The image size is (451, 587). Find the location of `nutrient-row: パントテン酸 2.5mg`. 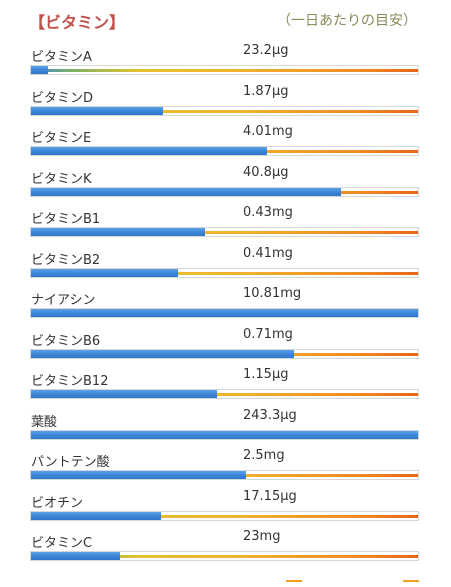

nutrient-row: パントテン酸 2.5mg is located at coordinates (225, 461).